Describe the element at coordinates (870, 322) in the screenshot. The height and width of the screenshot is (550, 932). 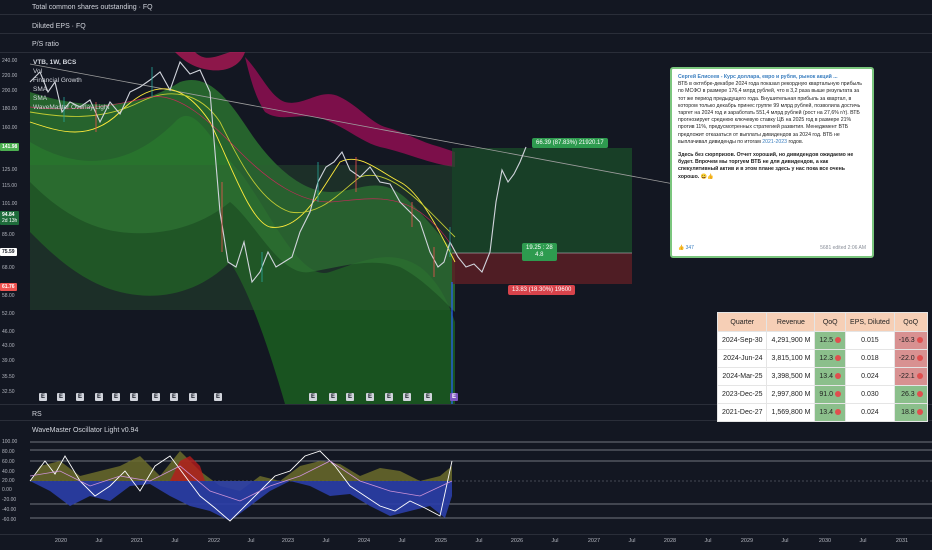
I see `col-header-eps: EPS, Diluted` at that location.